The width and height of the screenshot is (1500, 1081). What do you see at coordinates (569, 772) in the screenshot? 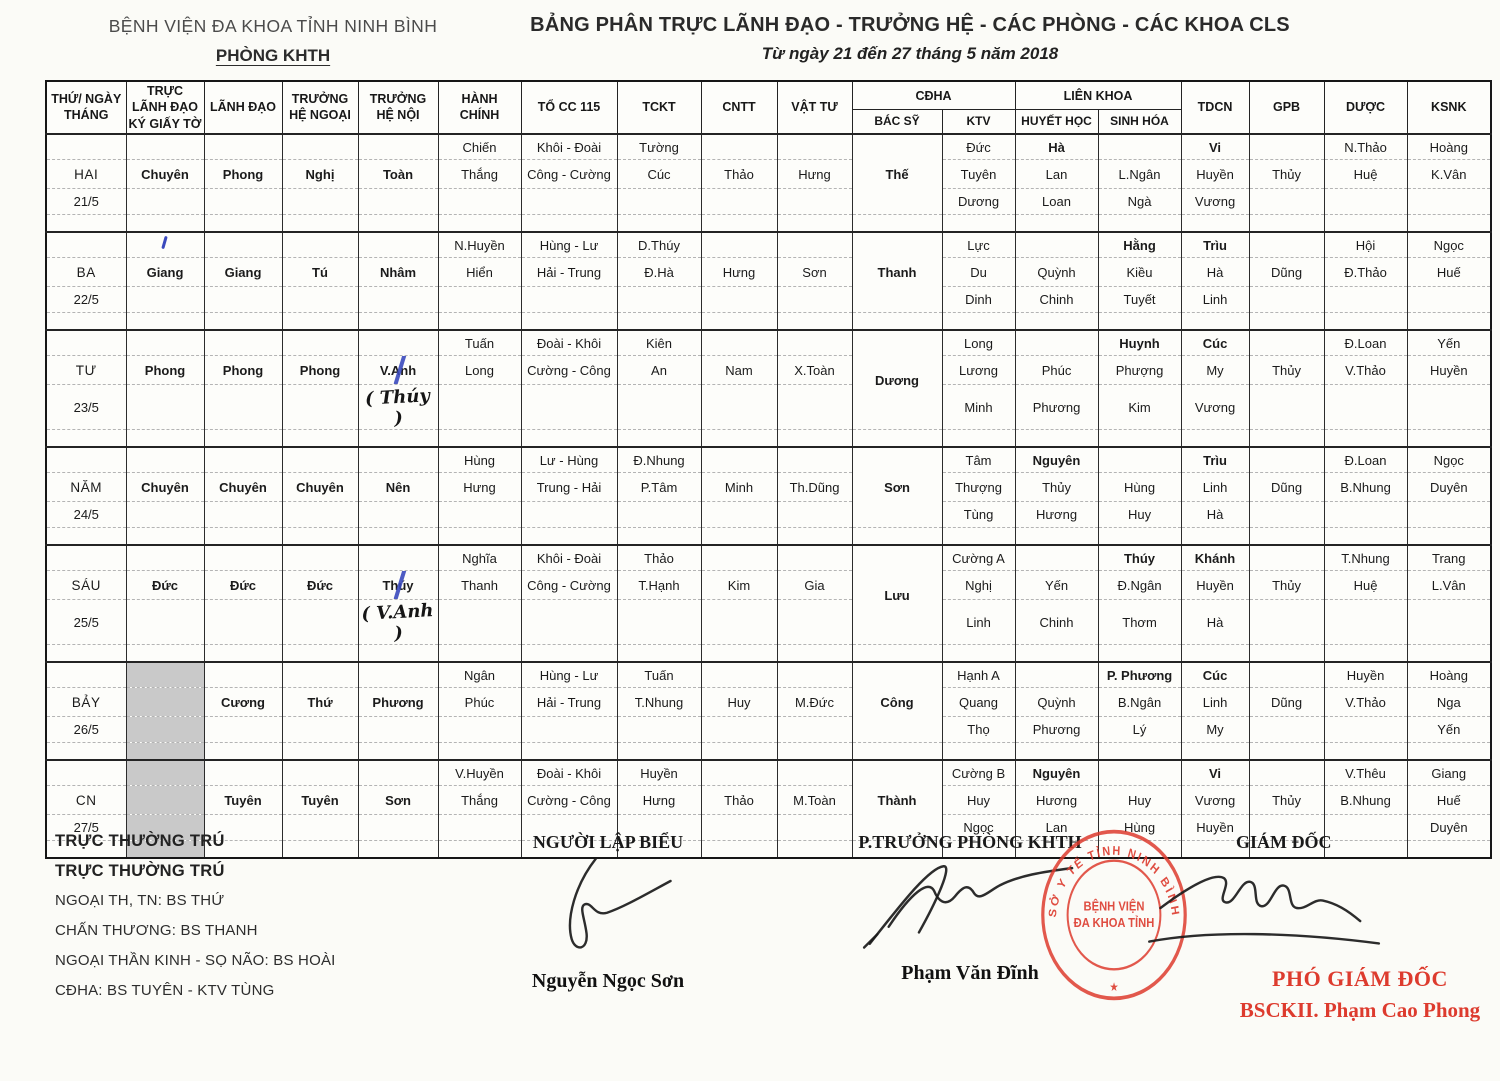
I see `cell-cc115: Đoài - Khôi` at bounding box center [569, 772].